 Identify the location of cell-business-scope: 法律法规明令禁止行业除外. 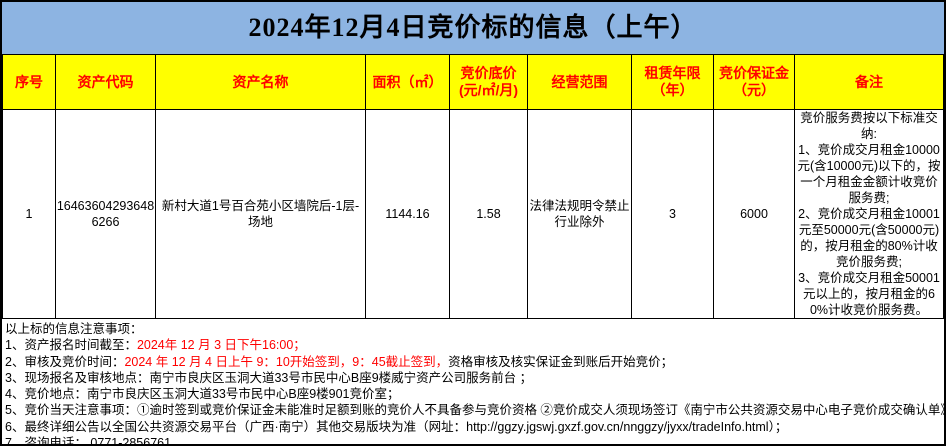
(579, 214).